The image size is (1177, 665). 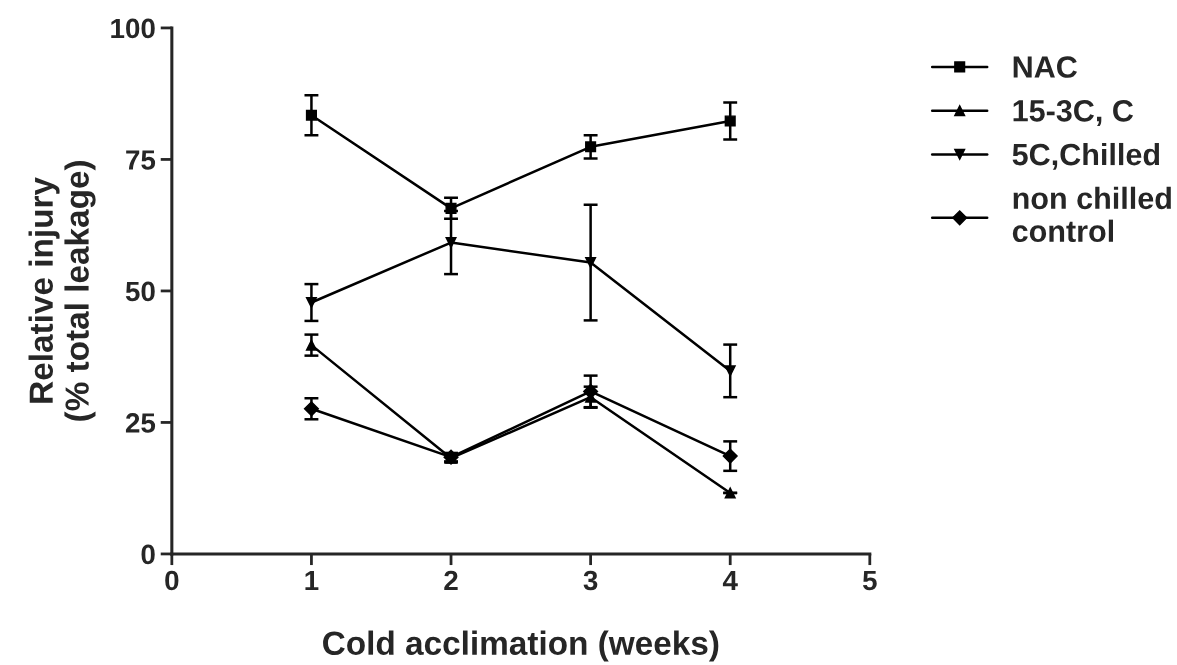 What do you see at coordinates (133, 28) in the screenshot?
I see `y-tick-label: 100` at bounding box center [133, 28].